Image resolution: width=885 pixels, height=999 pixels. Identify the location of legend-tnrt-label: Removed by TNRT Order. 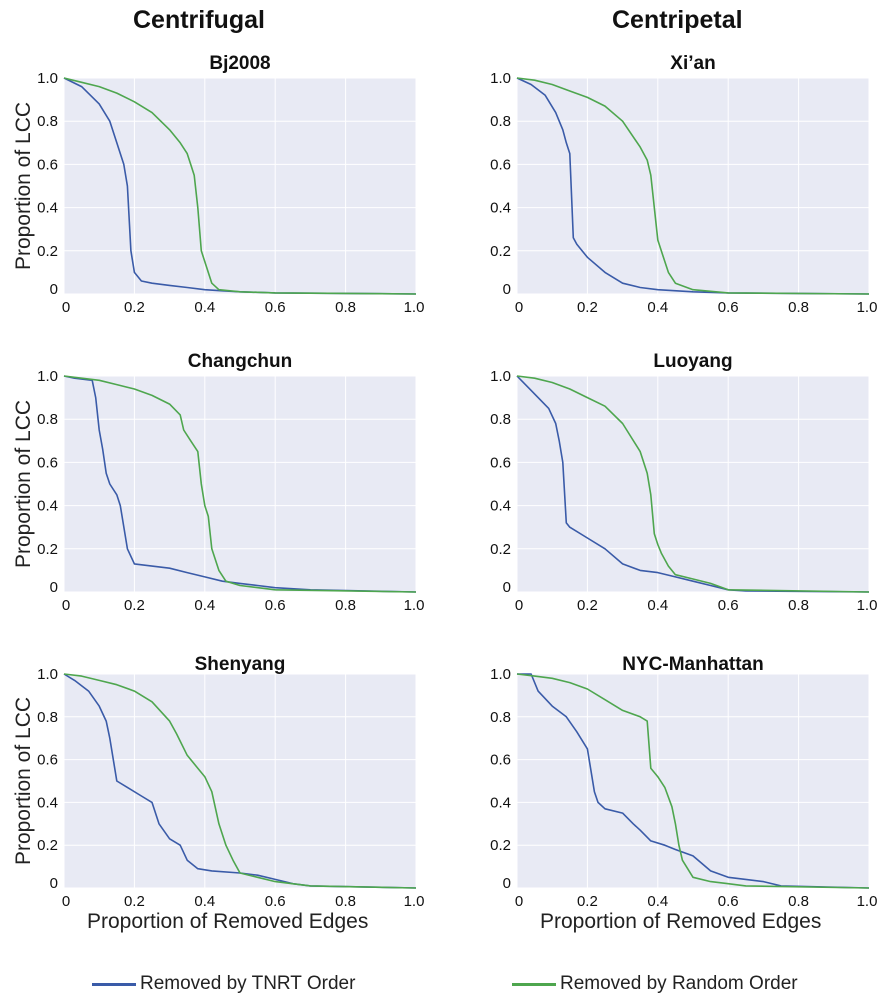
(248, 983).